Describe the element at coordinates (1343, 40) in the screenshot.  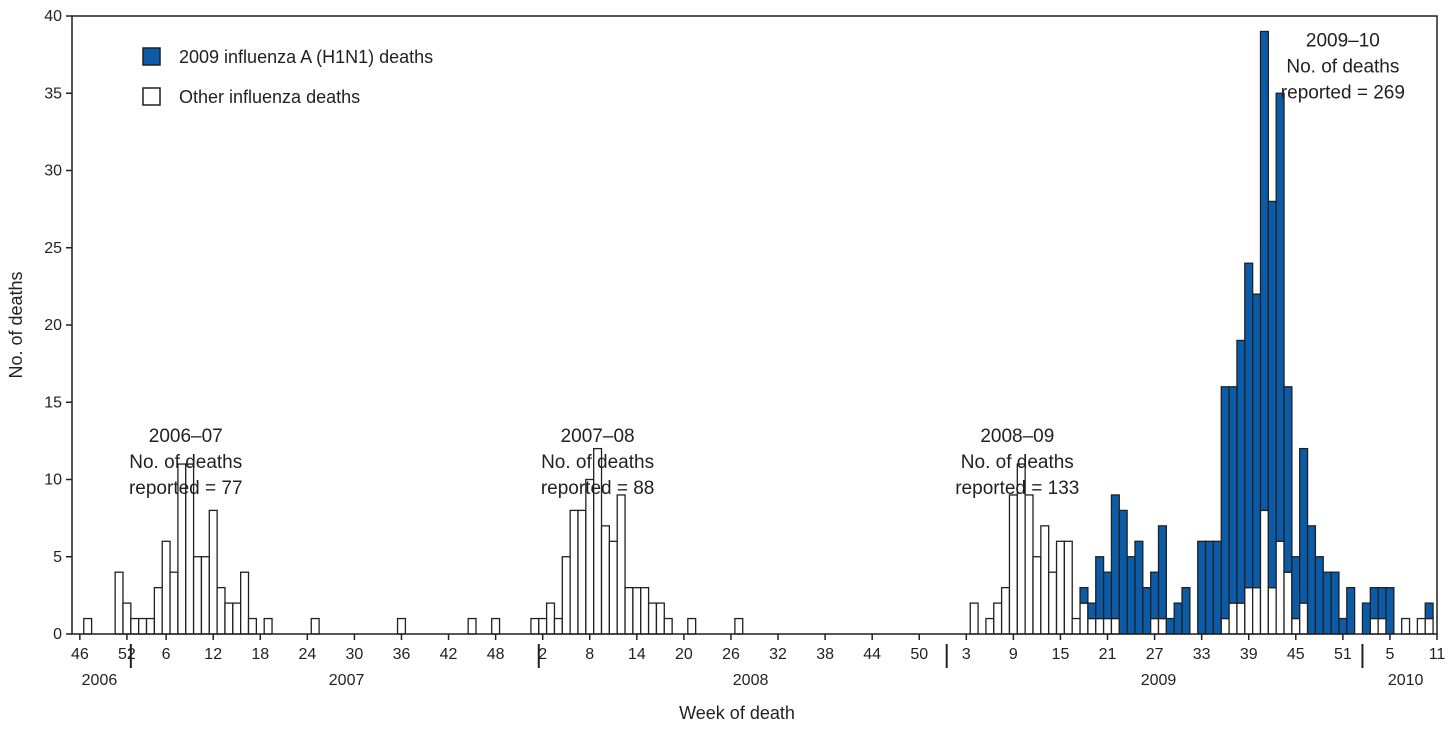
I see `season-annotation-line: 2009–10` at that location.